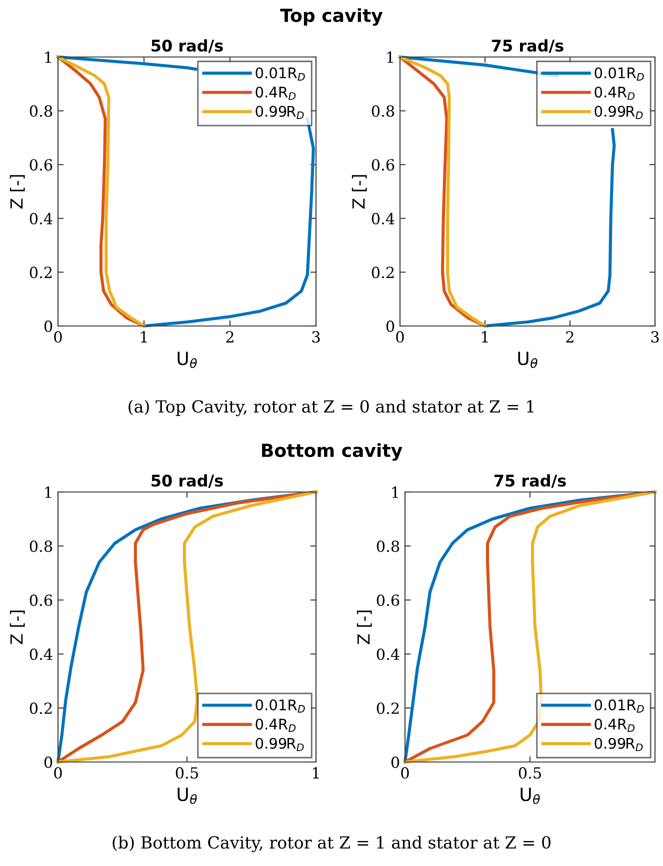  I want to click on text: (b) Bottom Cavity, rotor at Z = 1 and stator at Z = 0, so click(331, 844).